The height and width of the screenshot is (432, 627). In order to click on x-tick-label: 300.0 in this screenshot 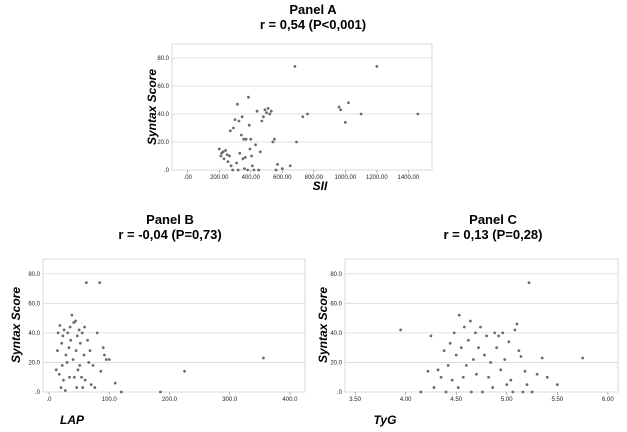, I will do `click(230, 400)`.